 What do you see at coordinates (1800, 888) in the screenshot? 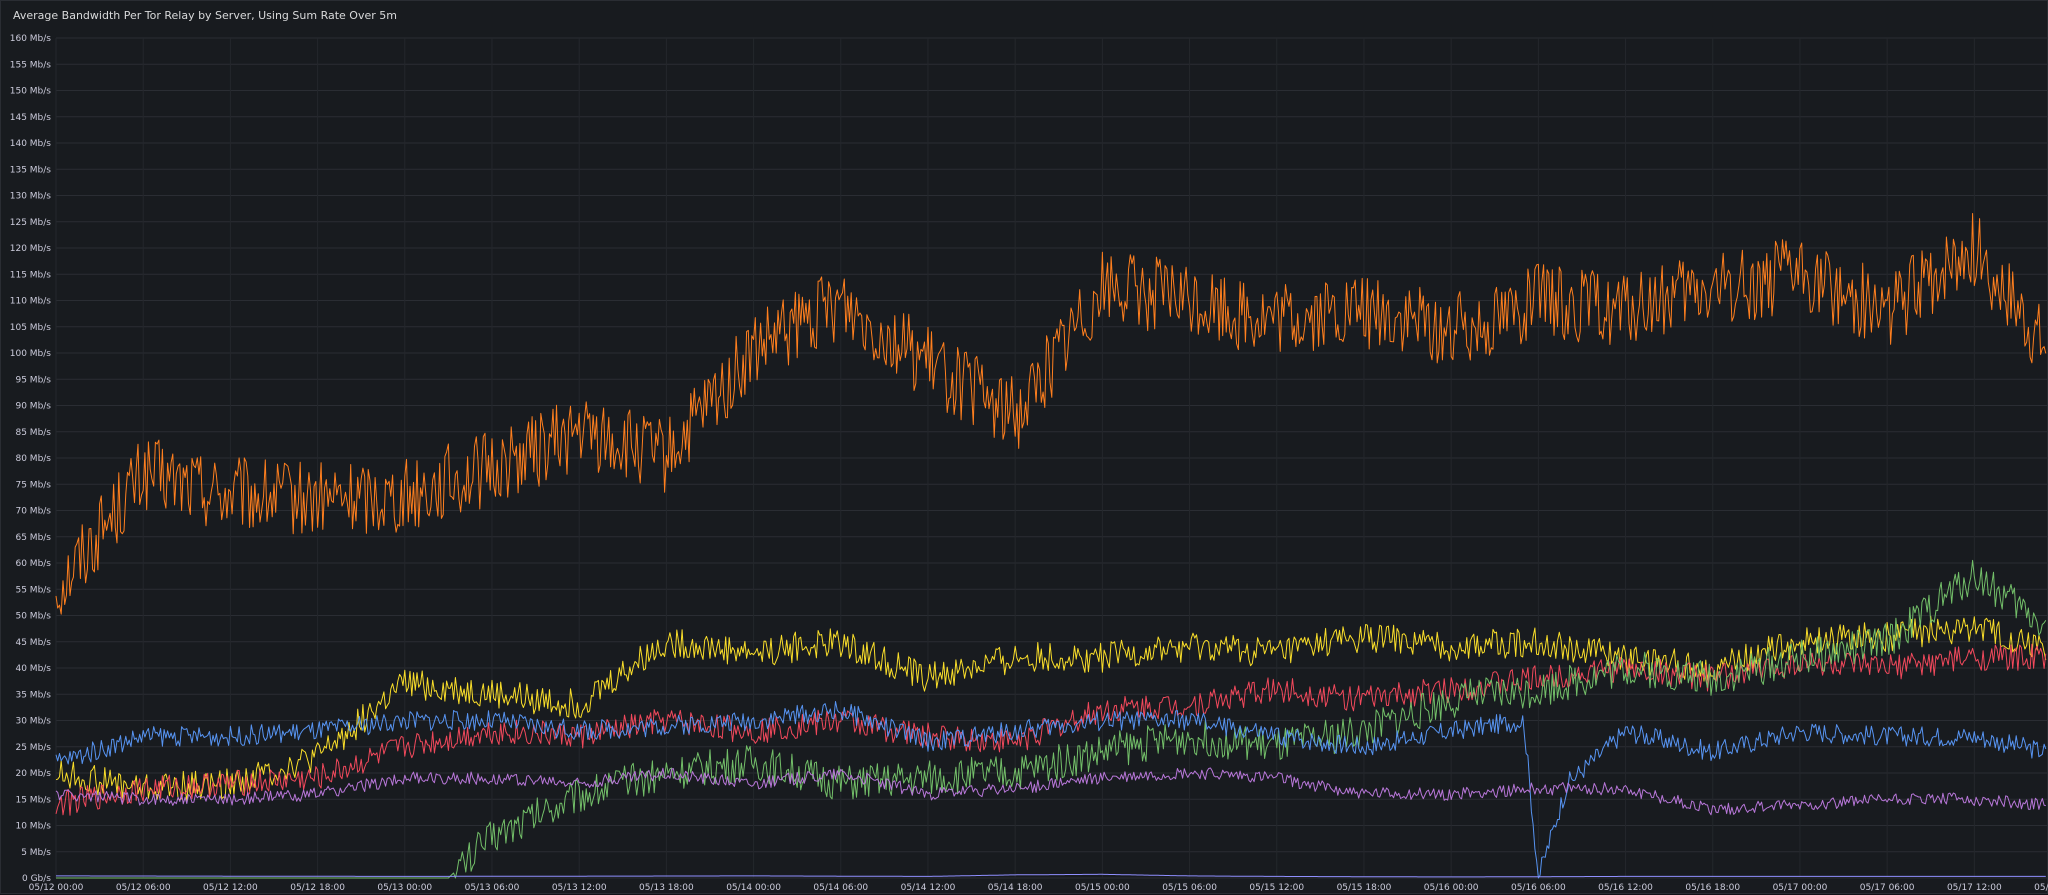
I see `x-tick-label: 05/17 00:00` at bounding box center [1800, 888].